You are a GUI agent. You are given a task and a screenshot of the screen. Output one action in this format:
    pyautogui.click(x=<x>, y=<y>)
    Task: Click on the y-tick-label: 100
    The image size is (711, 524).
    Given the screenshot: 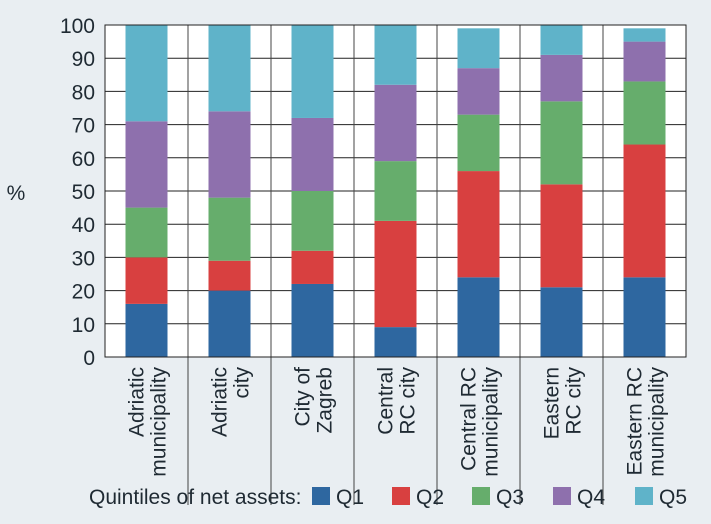 What is the action you would take?
    pyautogui.click(x=77, y=26)
    